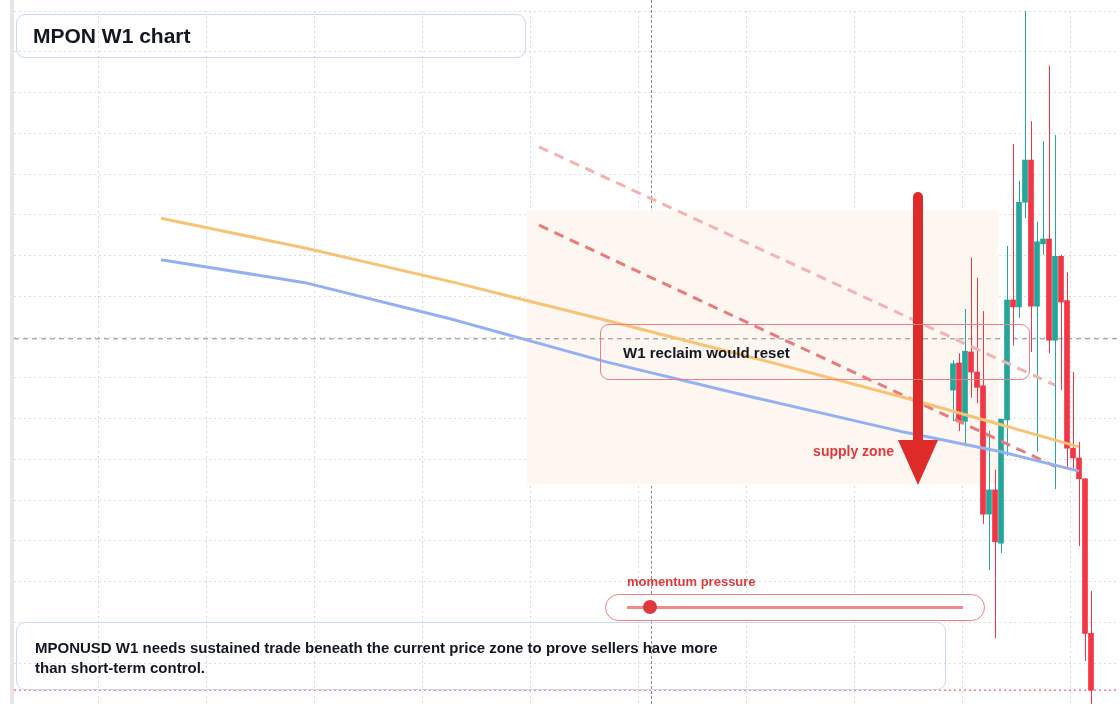 The height and width of the screenshot is (704, 1120). Describe the element at coordinates (854, 451) in the screenshot. I see `band-label: supply zone` at that location.